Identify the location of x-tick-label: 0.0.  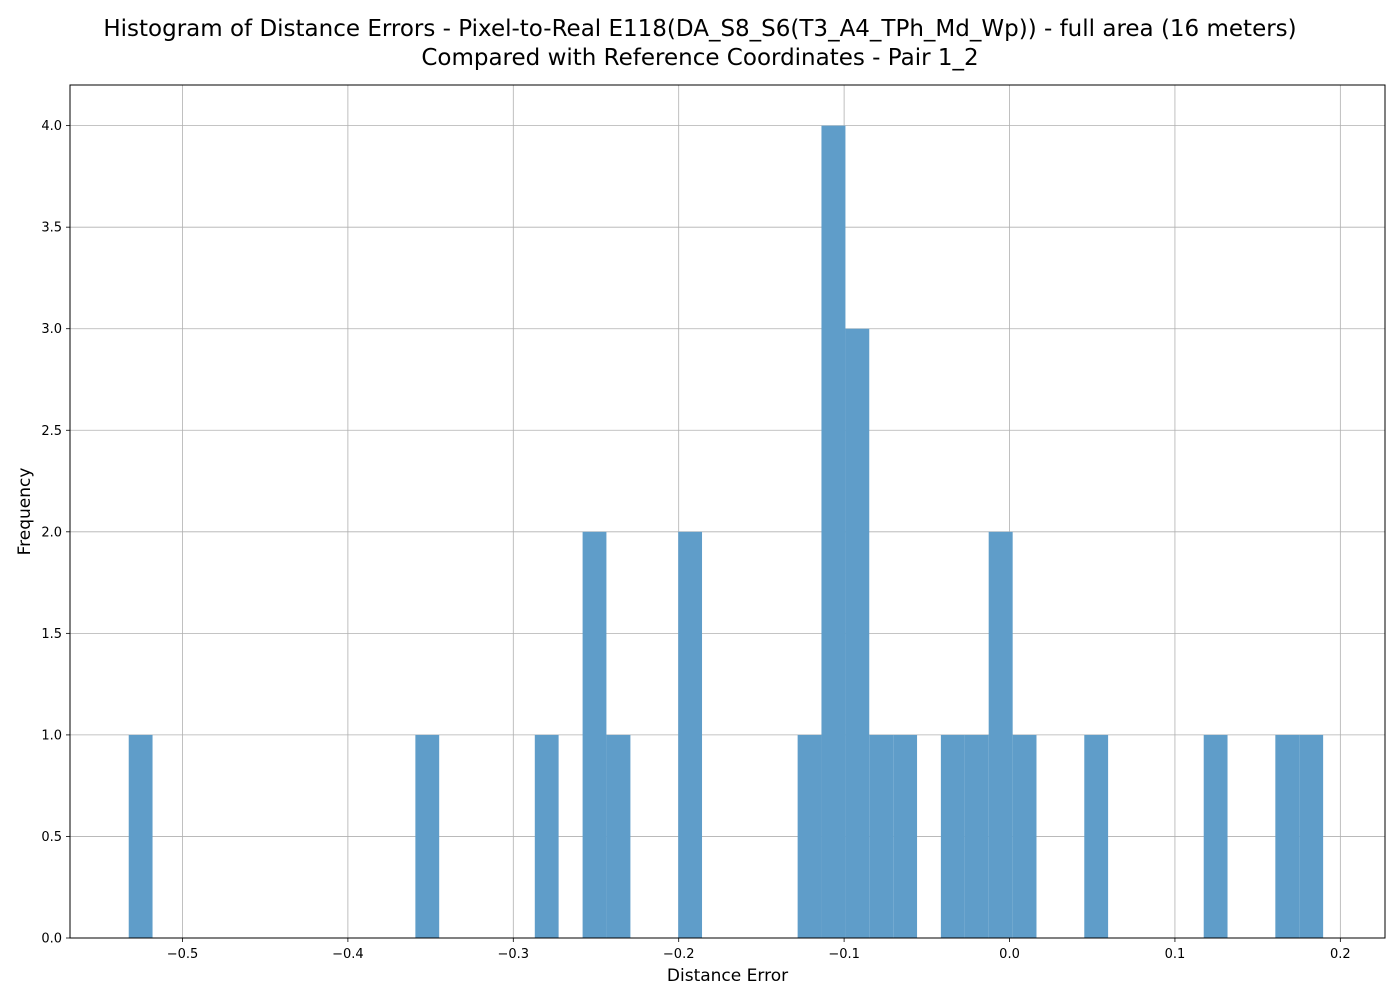
(1009, 954).